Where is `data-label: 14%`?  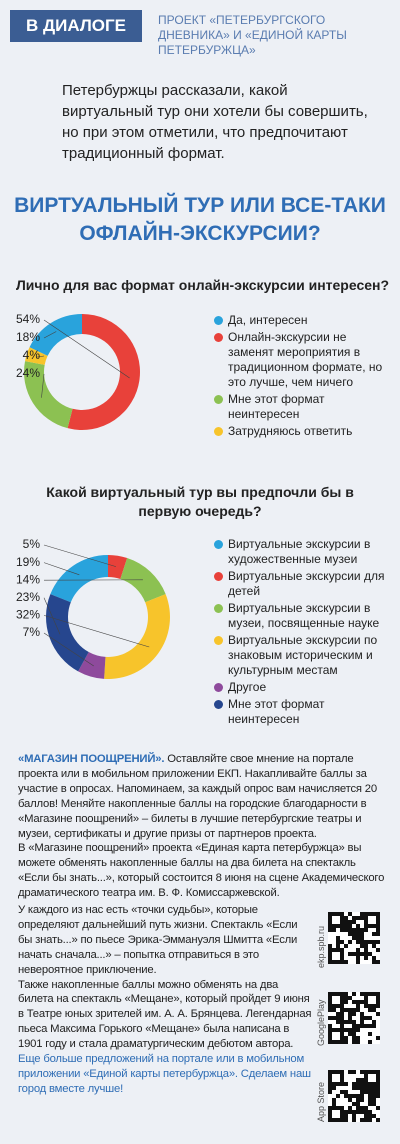 data-label: 14% is located at coordinates (28, 579).